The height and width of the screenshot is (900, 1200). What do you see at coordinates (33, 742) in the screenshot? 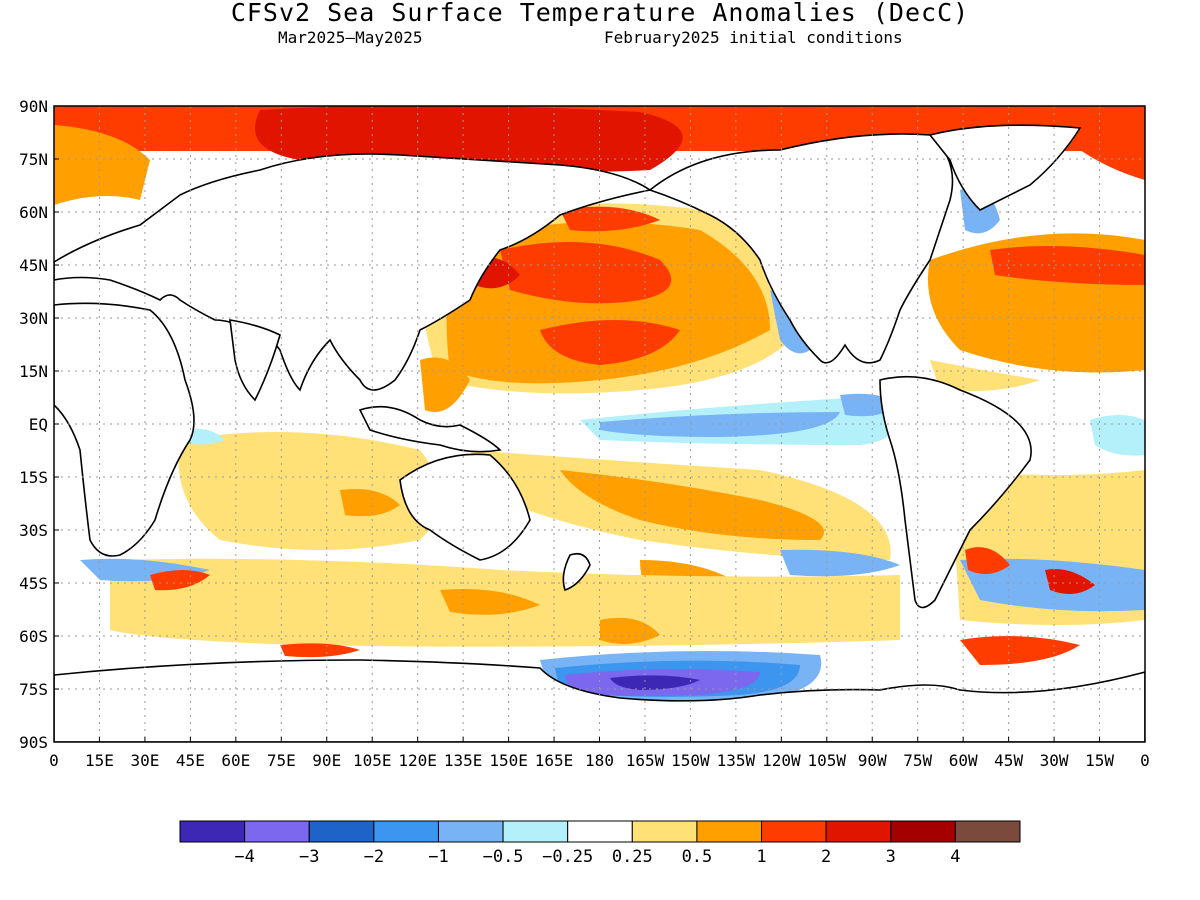
I see `lat-label: 90S` at bounding box center [33, 742].